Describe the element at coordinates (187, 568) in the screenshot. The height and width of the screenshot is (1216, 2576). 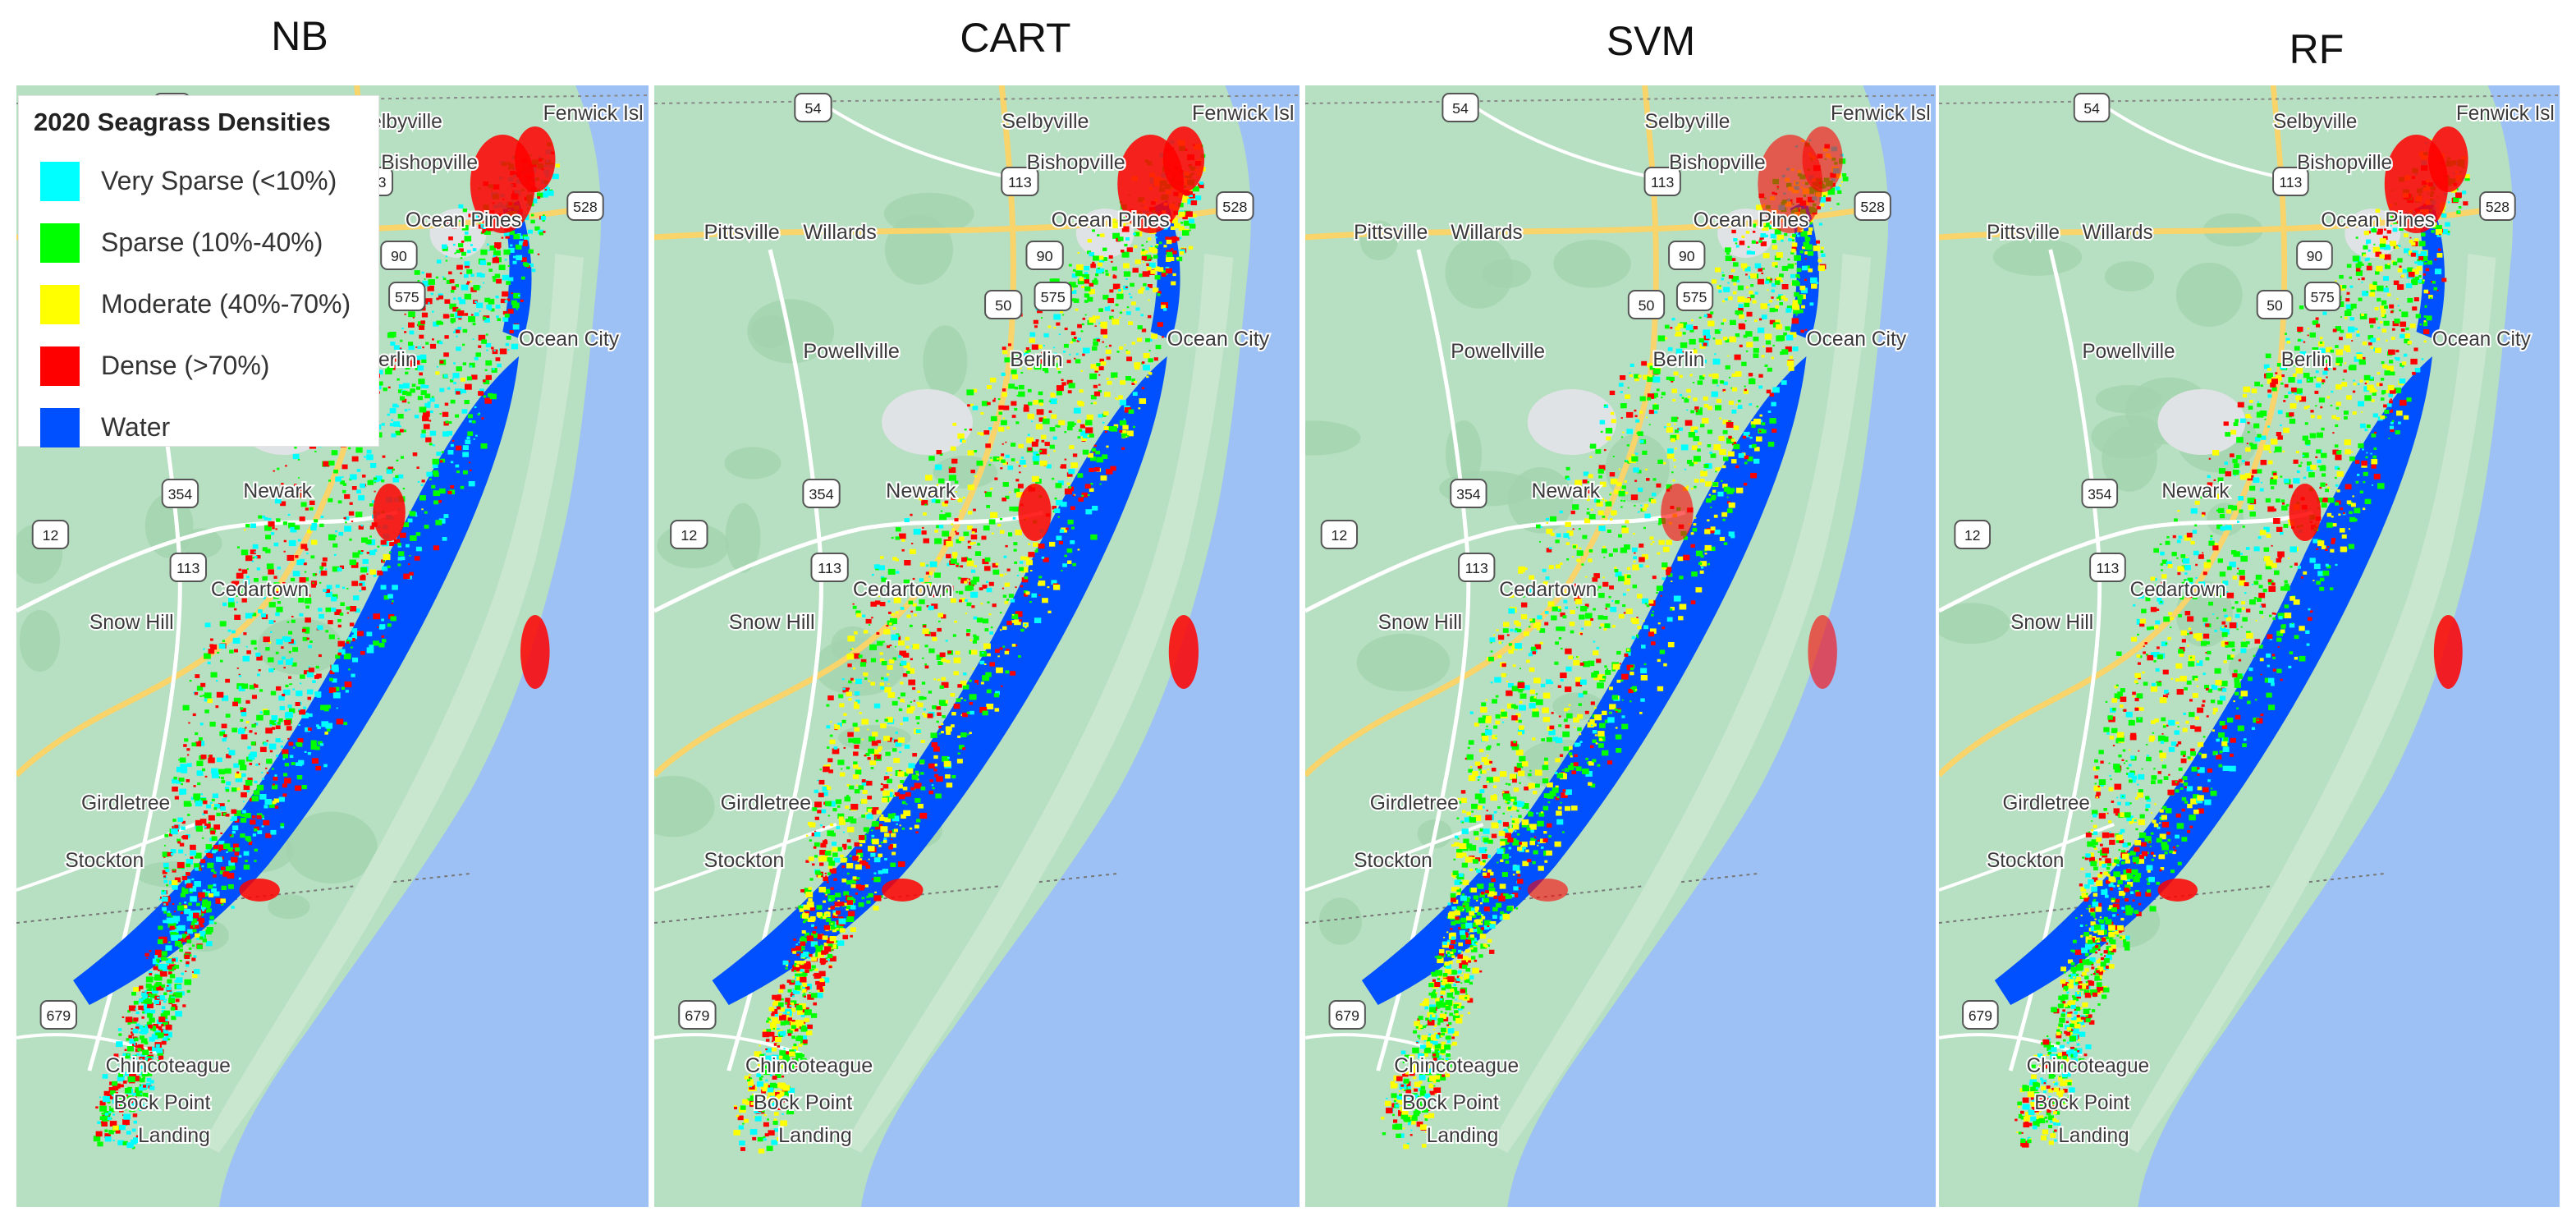
I see `svg-text: 113` at that location.